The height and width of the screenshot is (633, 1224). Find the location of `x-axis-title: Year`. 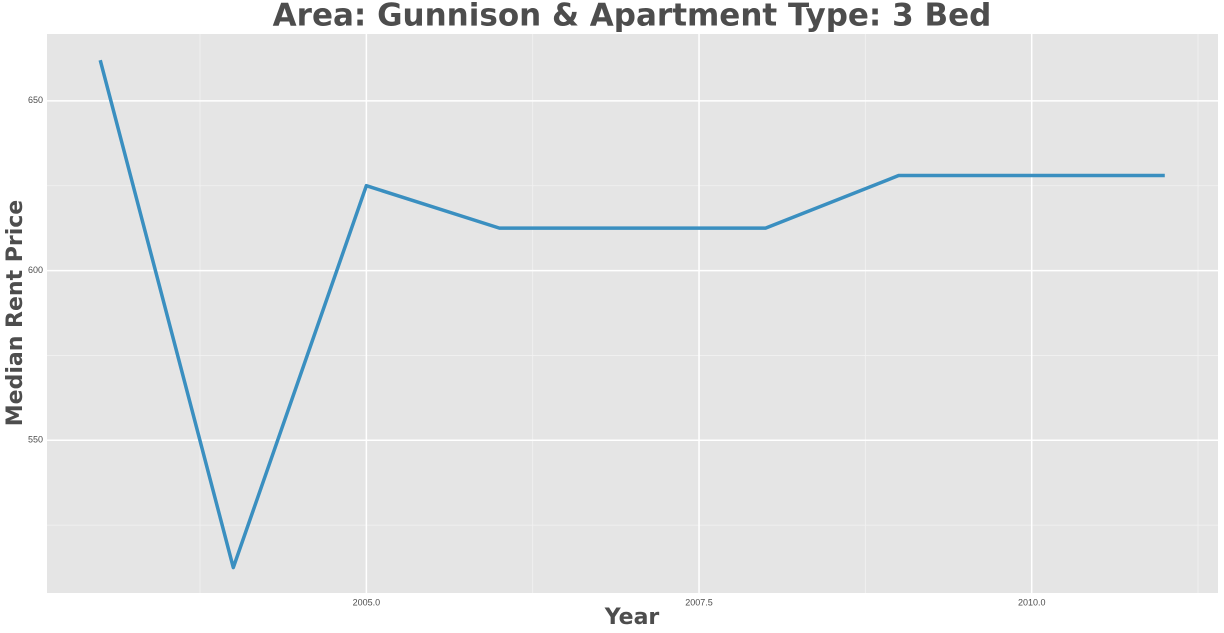

x-axis-title: Year is located at coordinates (632, 617).